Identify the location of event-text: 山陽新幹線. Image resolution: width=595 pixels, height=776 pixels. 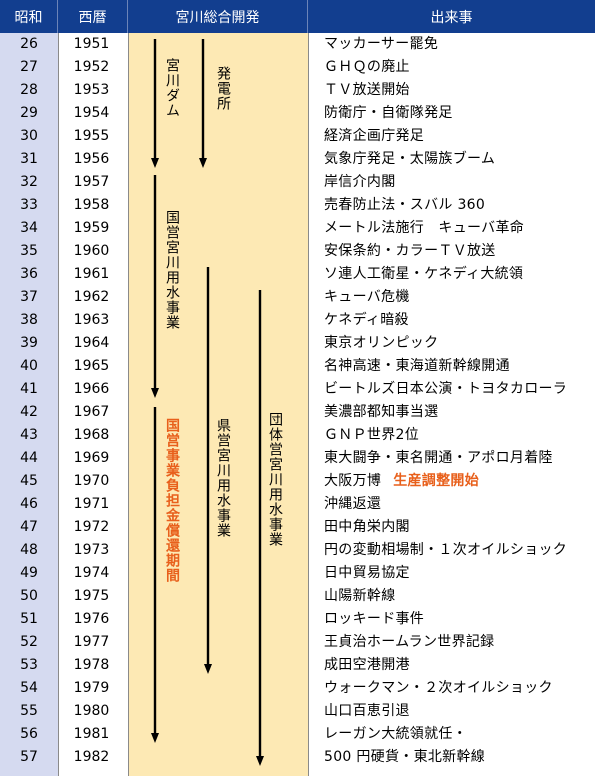
(360, 596).